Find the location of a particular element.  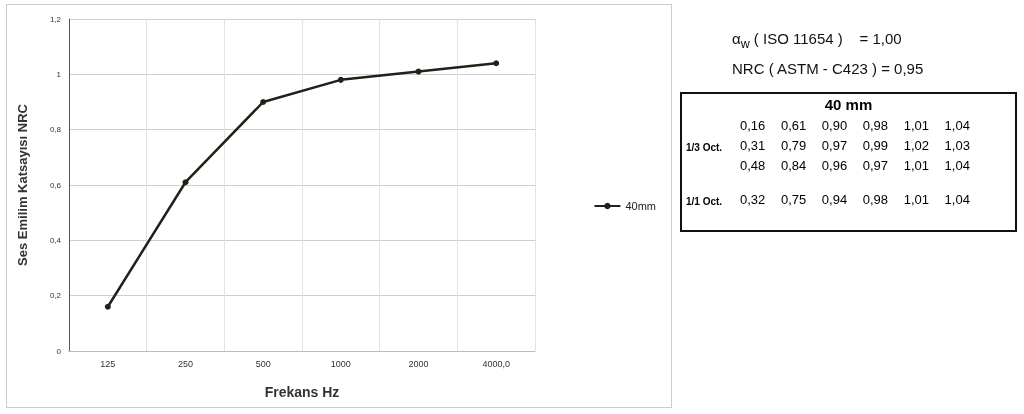

y-tick-label: 1 is located at coordinates (59, 74).